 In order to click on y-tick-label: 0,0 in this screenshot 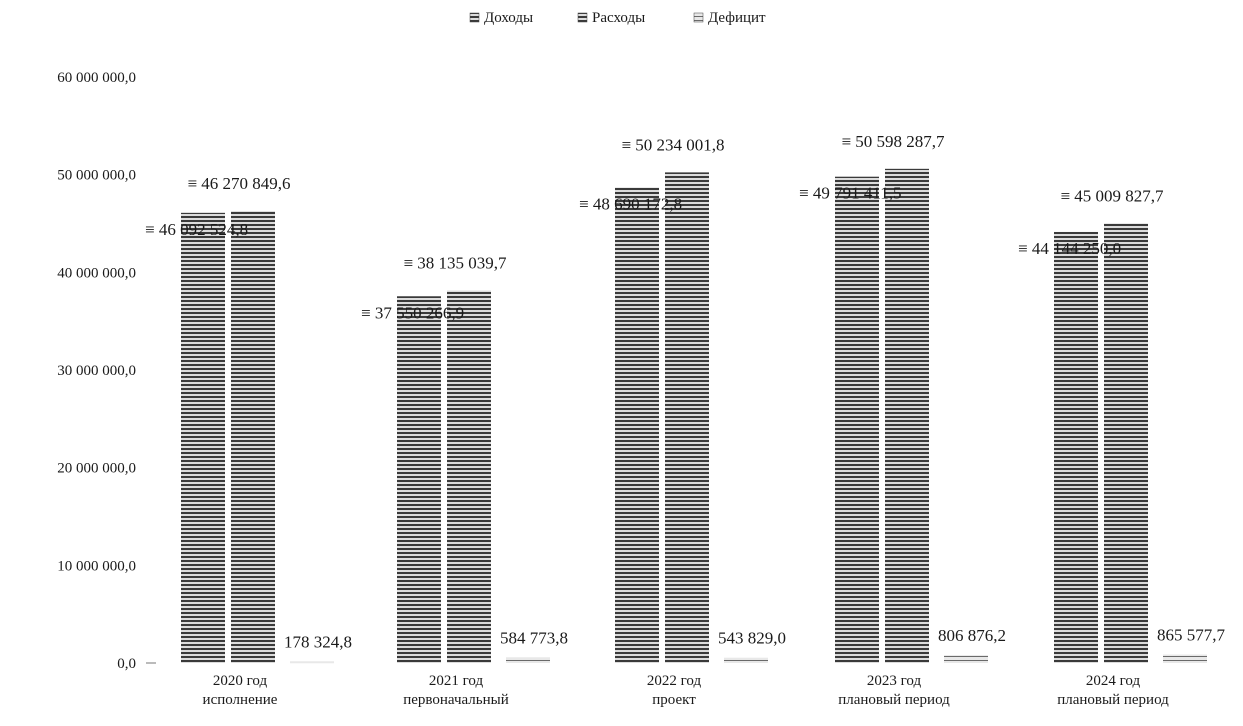, I will do `click(126, 664)`.